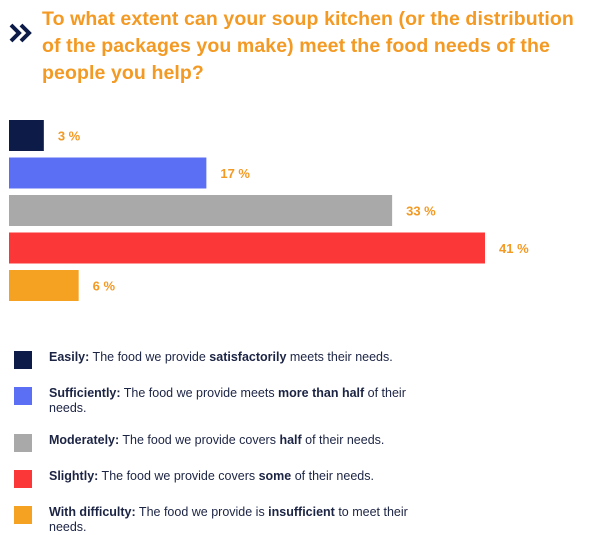  Describe the element at coordinates (85, 393) in the screenshot. I see `legend-lead: Sufficiently:` at that location.